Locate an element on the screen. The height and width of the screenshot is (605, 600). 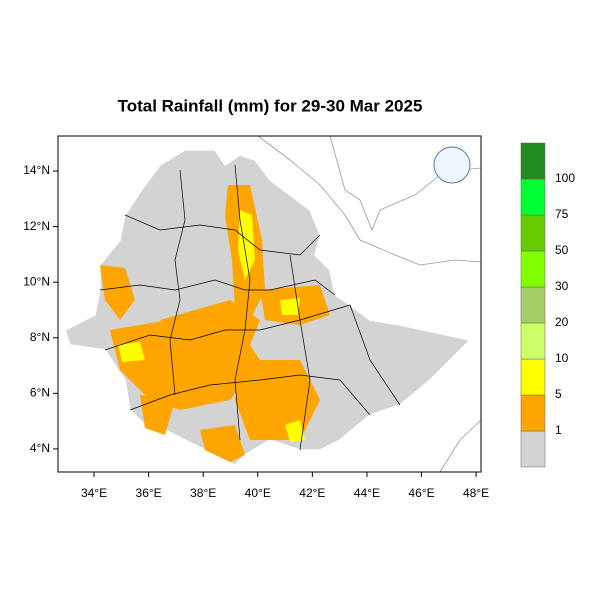
y-tick-label: 6°N is located at coordinates (40, 393).